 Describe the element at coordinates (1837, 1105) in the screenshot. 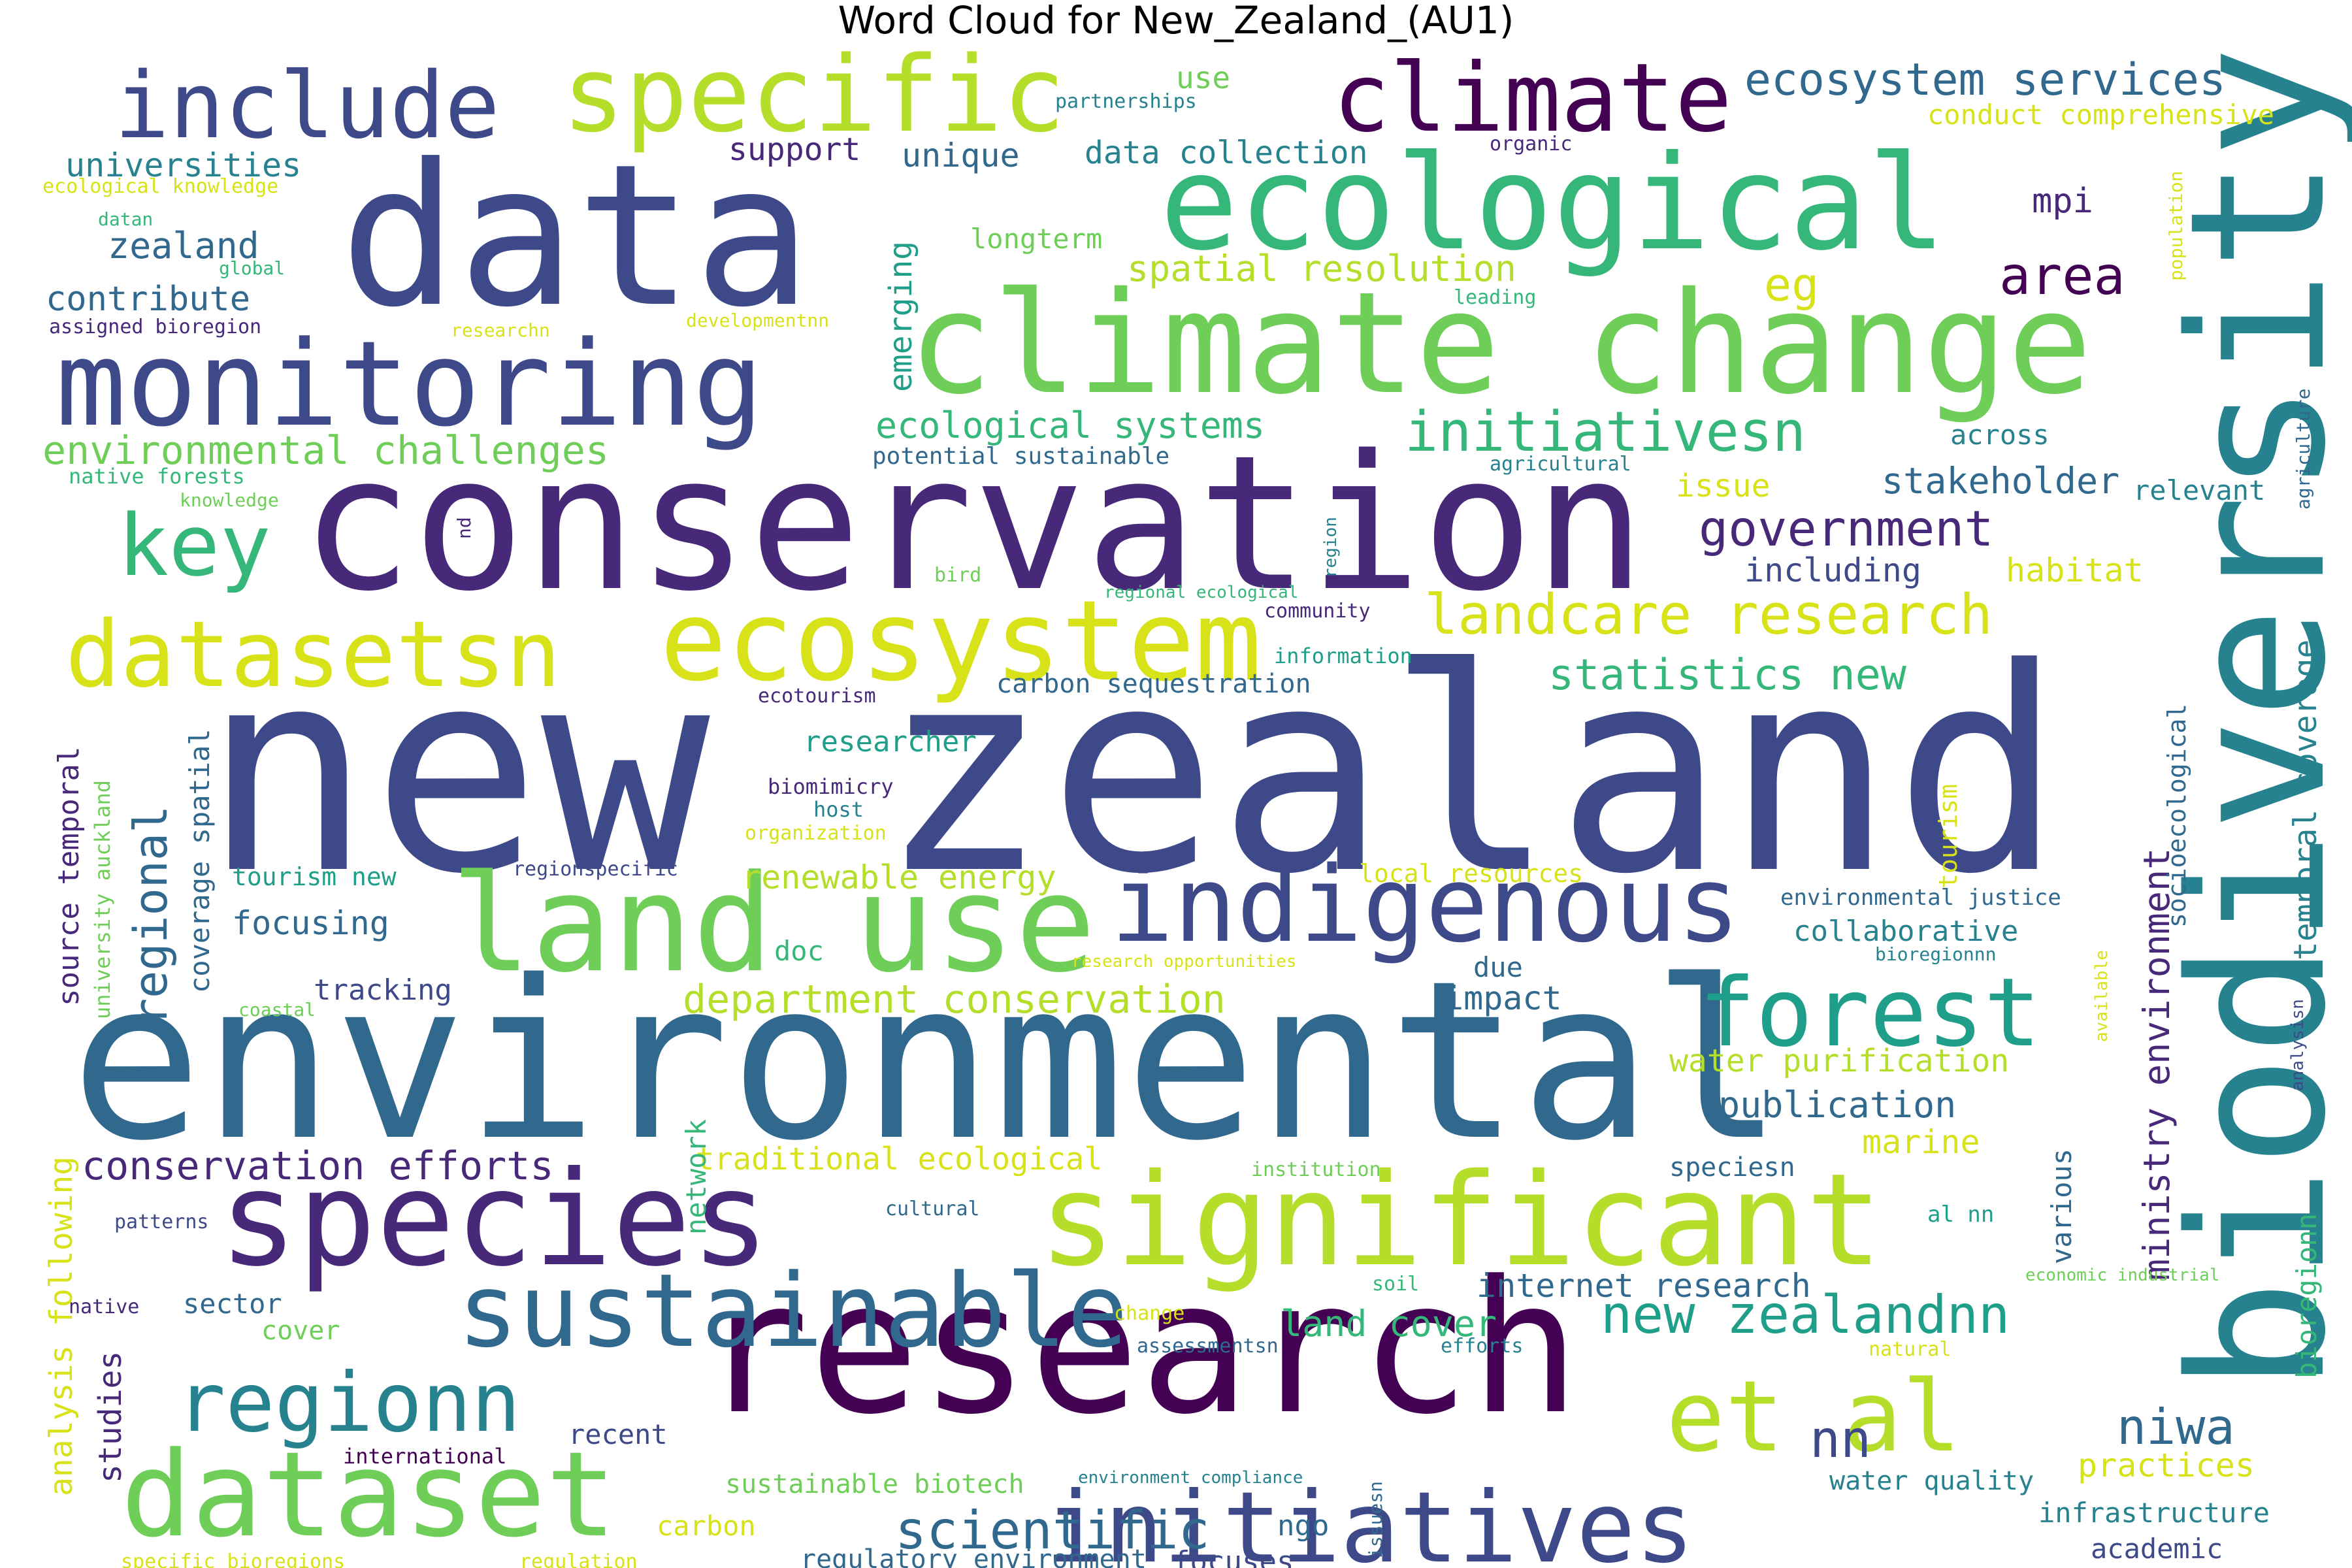

I see `cloud-word: publication` at that location.